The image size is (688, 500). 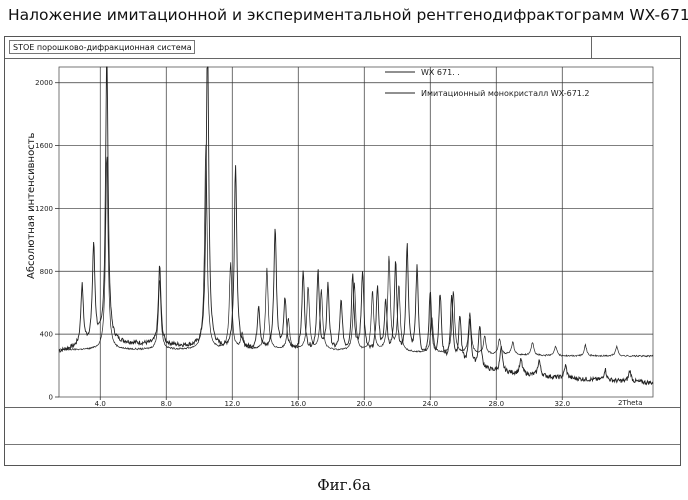 What do you see at coordinates (102, 47) in the screenshot?
I see `window-title: STOE порошково-дифракционная система` at bounding box center [102, 47].